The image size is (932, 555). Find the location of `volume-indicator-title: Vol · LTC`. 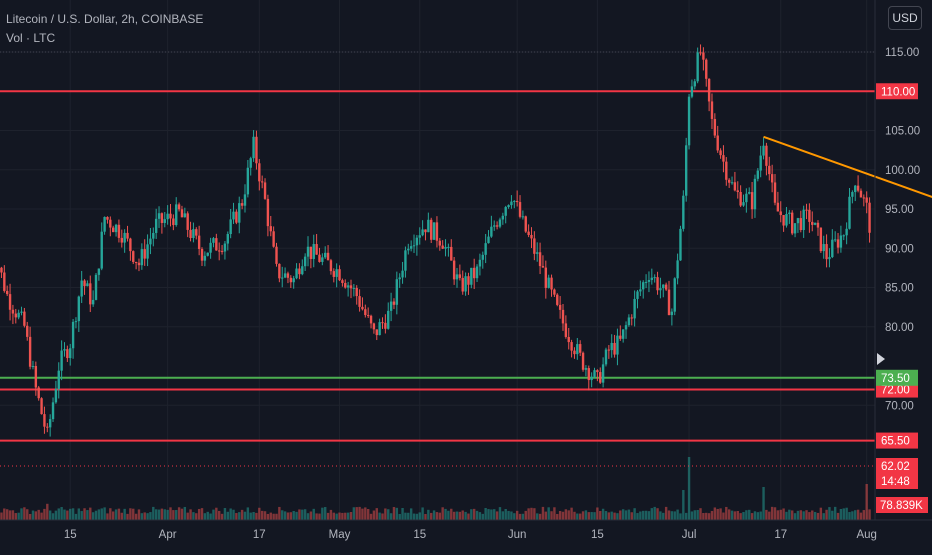

volume-indicator-title: Vol · LTC is located at coordinates (31, 38).